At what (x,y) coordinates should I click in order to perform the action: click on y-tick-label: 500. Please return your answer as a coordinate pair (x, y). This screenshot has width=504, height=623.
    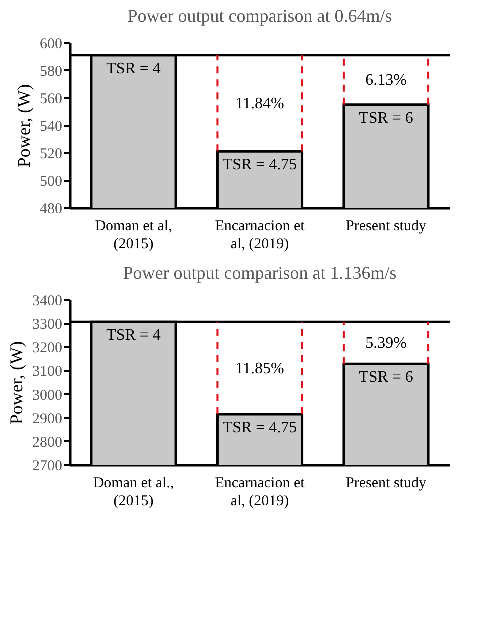
    Looking at the image, I should click on (51, 182).